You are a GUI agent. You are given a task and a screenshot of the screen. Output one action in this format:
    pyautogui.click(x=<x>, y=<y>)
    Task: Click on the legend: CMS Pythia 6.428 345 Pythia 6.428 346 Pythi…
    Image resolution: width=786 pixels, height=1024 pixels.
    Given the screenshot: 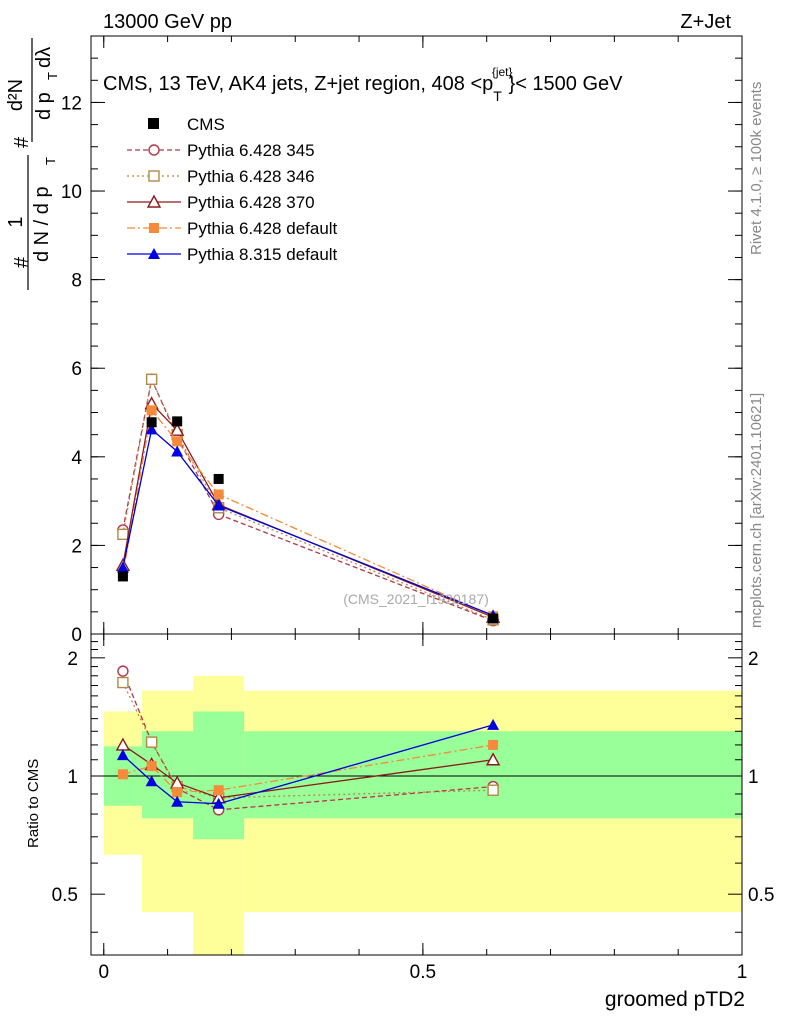 What is the action you would take?
    pyautogui.click(x=232, y=189)
    